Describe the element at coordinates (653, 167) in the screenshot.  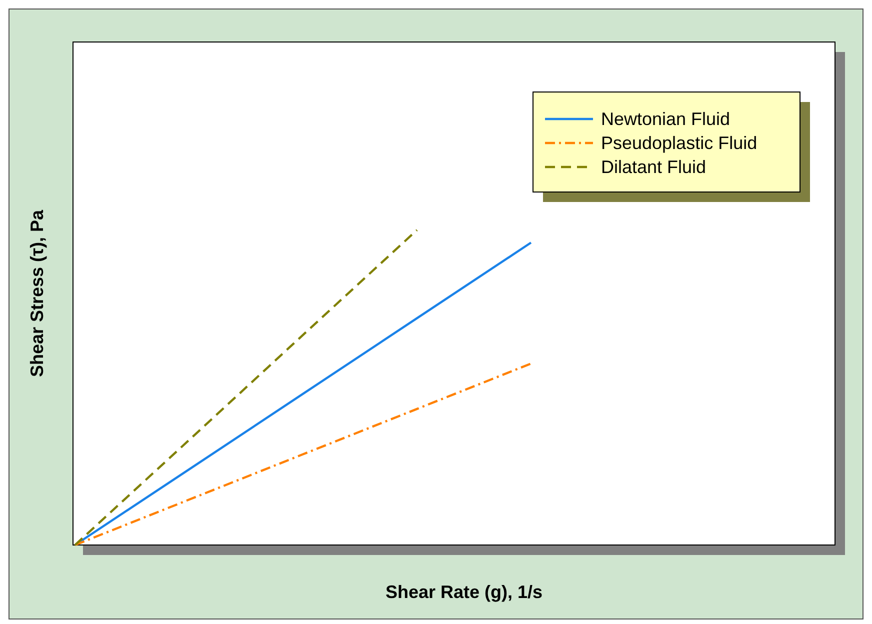
I see `legend-label: Dilatant Fluid` at that location.